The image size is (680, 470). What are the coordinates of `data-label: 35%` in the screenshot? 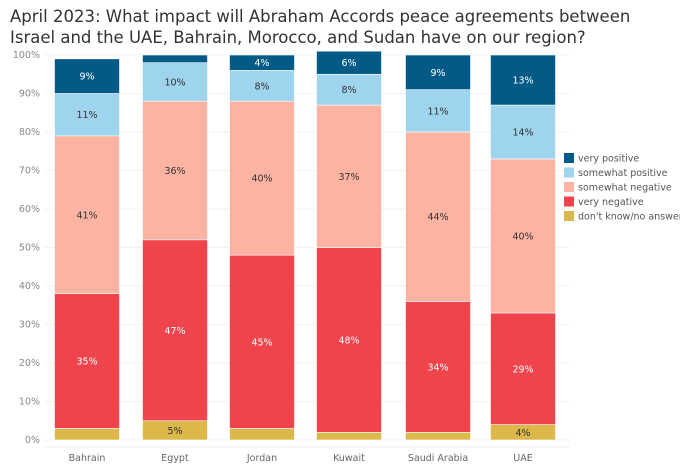 It's located at (86, 362).